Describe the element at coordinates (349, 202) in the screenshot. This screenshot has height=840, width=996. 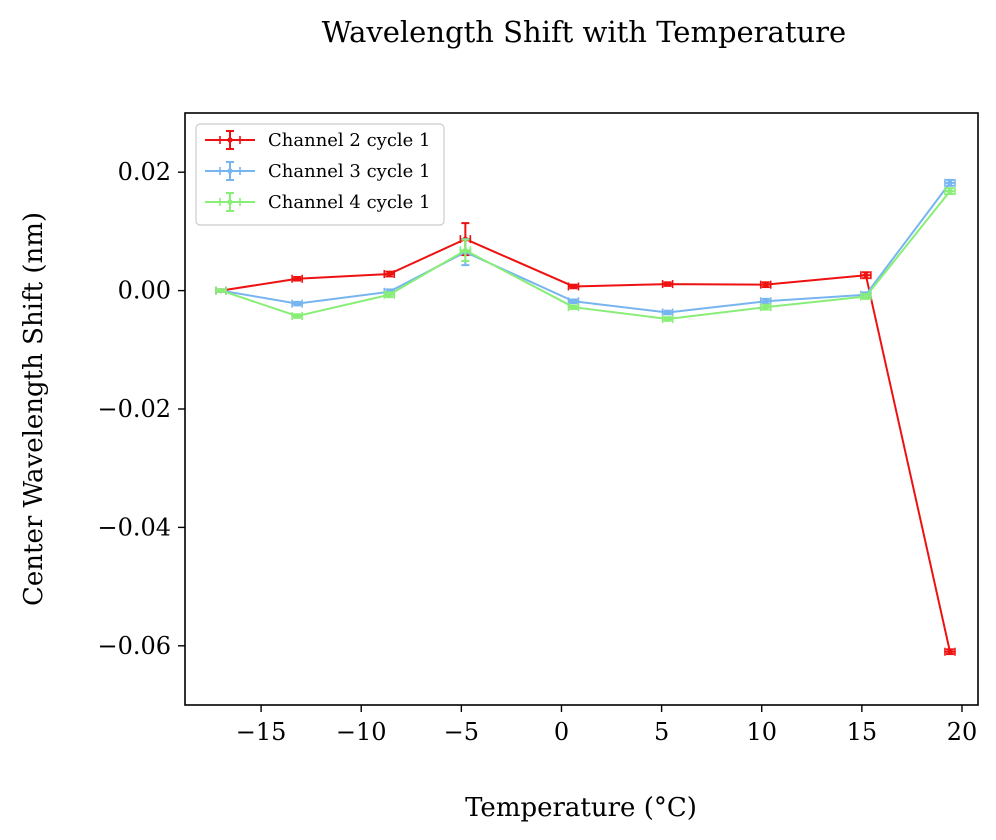
I see `legend-label: Channel 4 cycle 1` at that location.